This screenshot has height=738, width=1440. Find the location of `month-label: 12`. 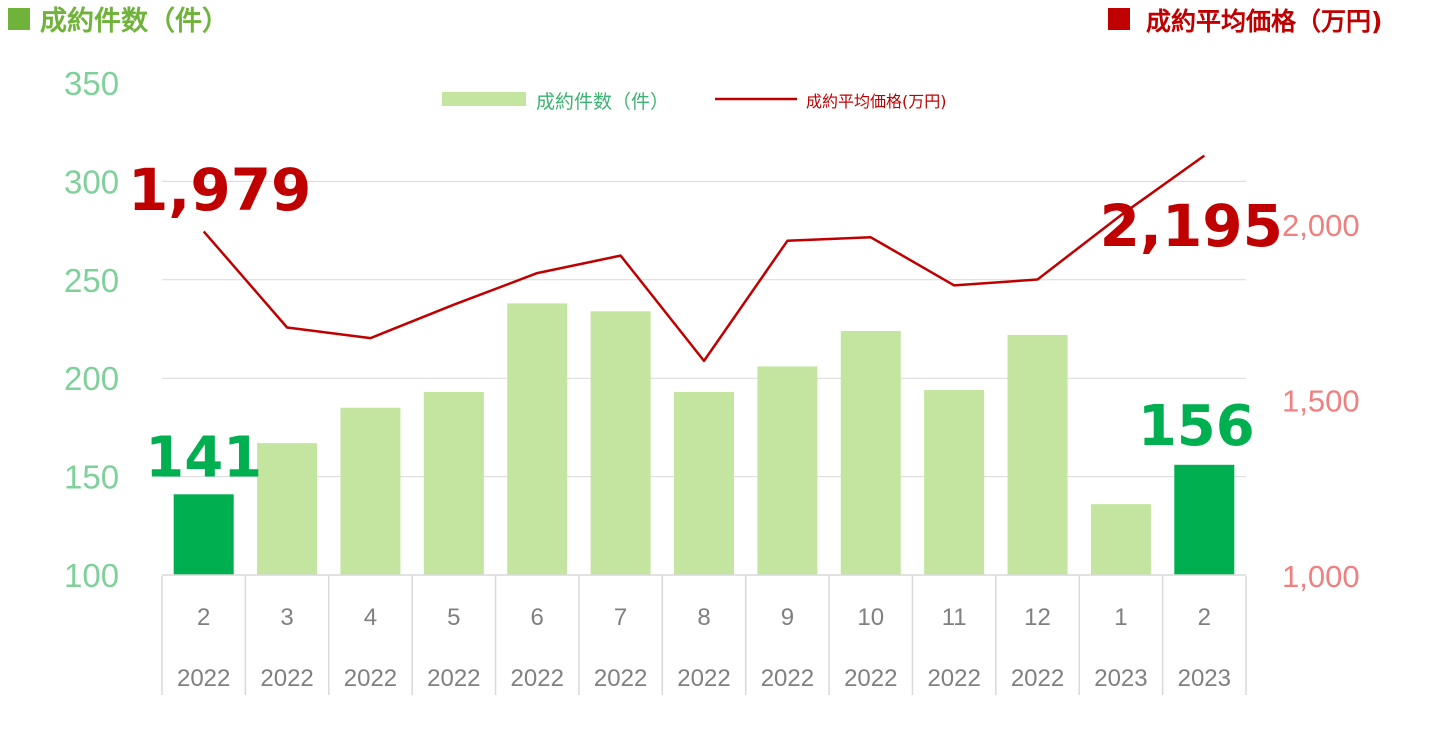

month-label: 12 is located at coordinates (1037, 617).